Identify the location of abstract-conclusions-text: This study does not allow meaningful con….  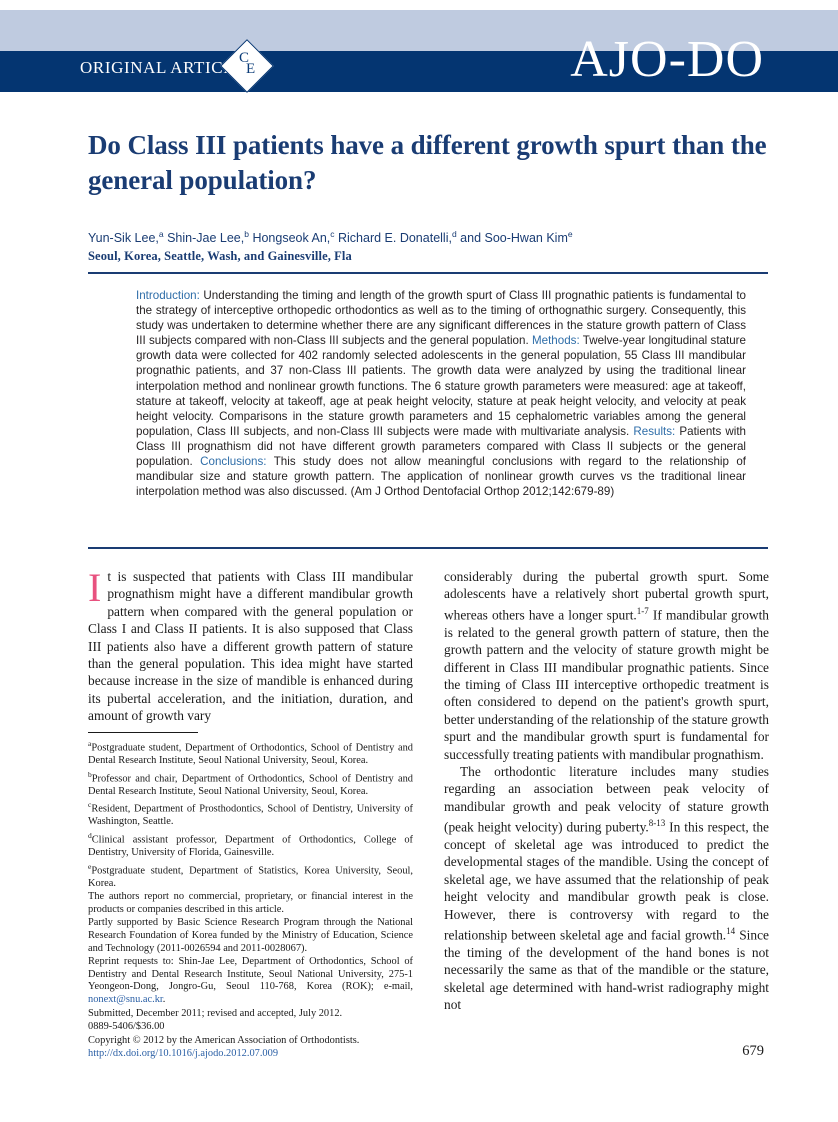
(441, 477).